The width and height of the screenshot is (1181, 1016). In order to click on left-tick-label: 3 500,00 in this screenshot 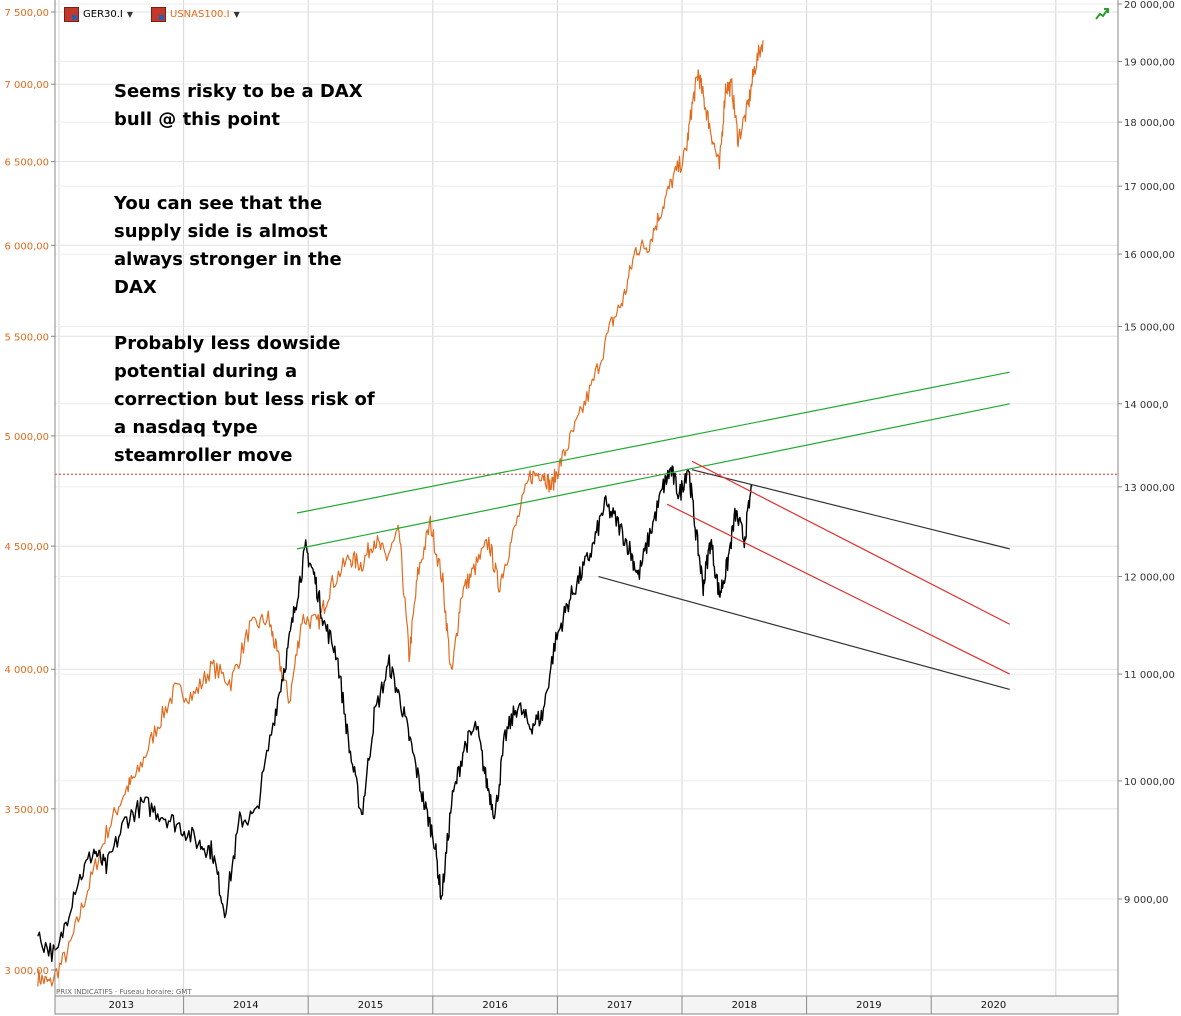, I will do `click(26, 810)`.